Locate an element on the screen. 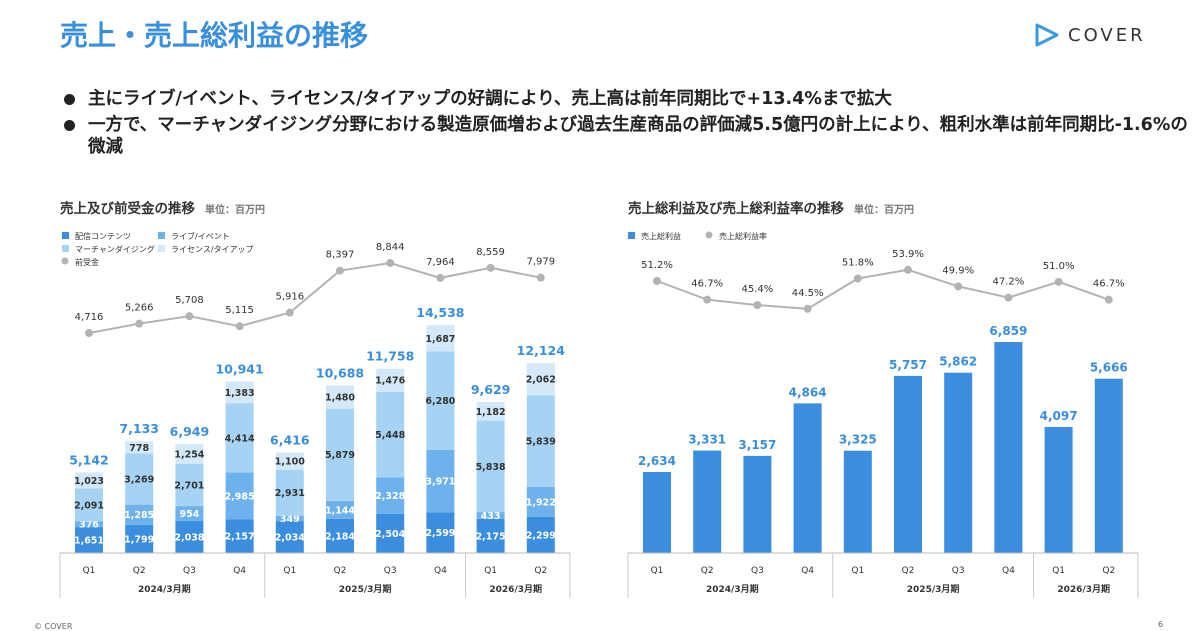  x-tick-label: Q4 is located at coordinates (807, 571).